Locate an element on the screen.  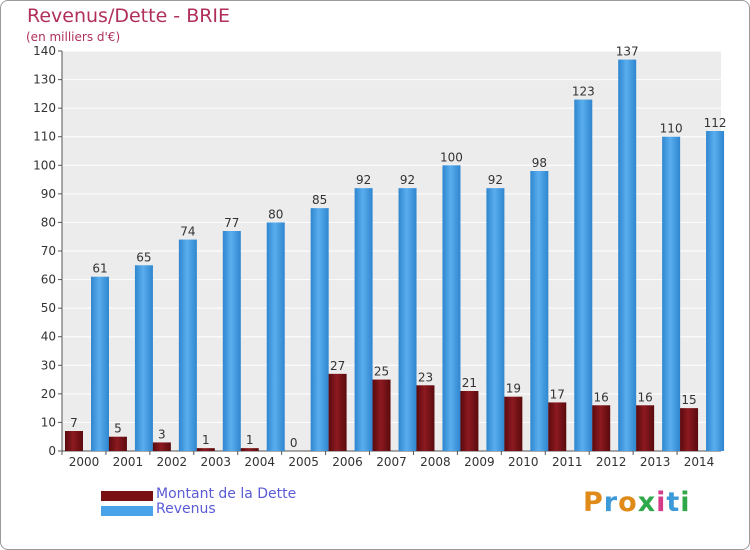
x-tick-label: 2001 is located at coordinates (128, 462).